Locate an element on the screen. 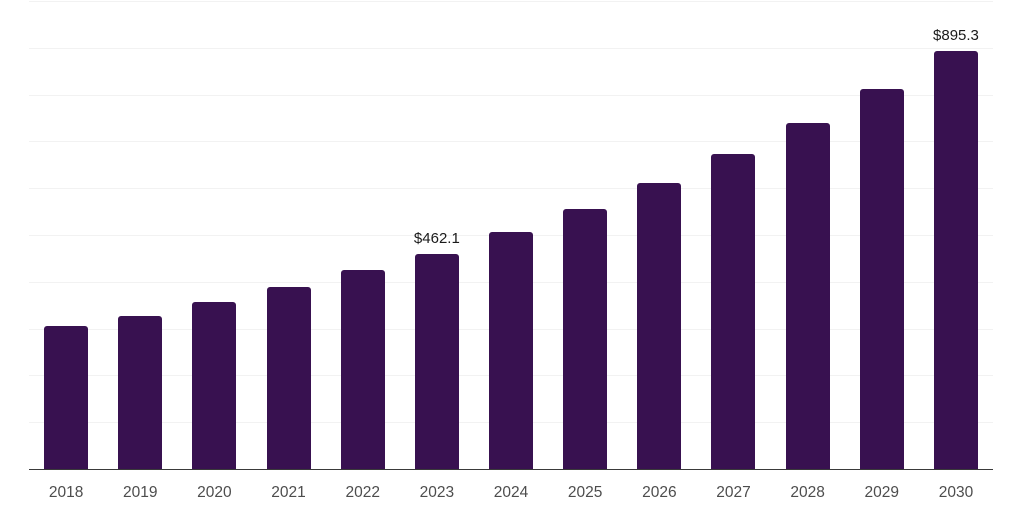  bar-2023 is located at coordinates (436, 361).